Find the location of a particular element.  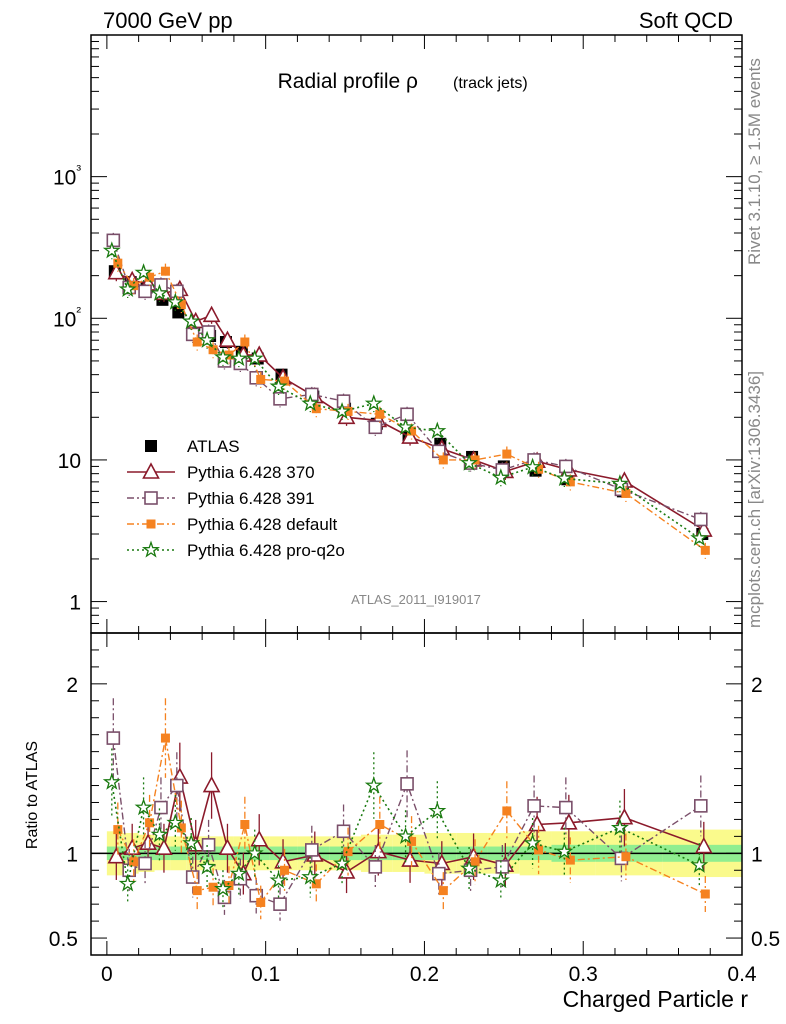

legend-marker-p370 is located at coordinates (151, 470).